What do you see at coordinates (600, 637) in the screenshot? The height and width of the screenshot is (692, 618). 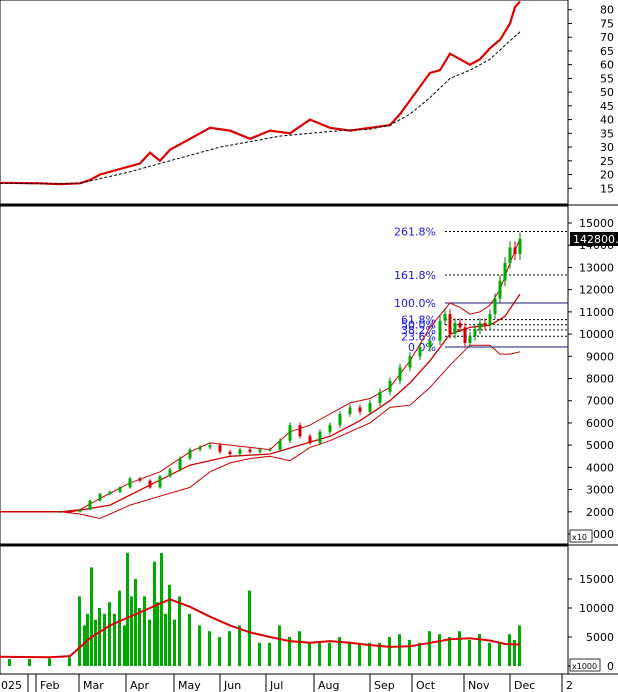 I see `y-tick-label: 5000` at bounding box center [600, 637].